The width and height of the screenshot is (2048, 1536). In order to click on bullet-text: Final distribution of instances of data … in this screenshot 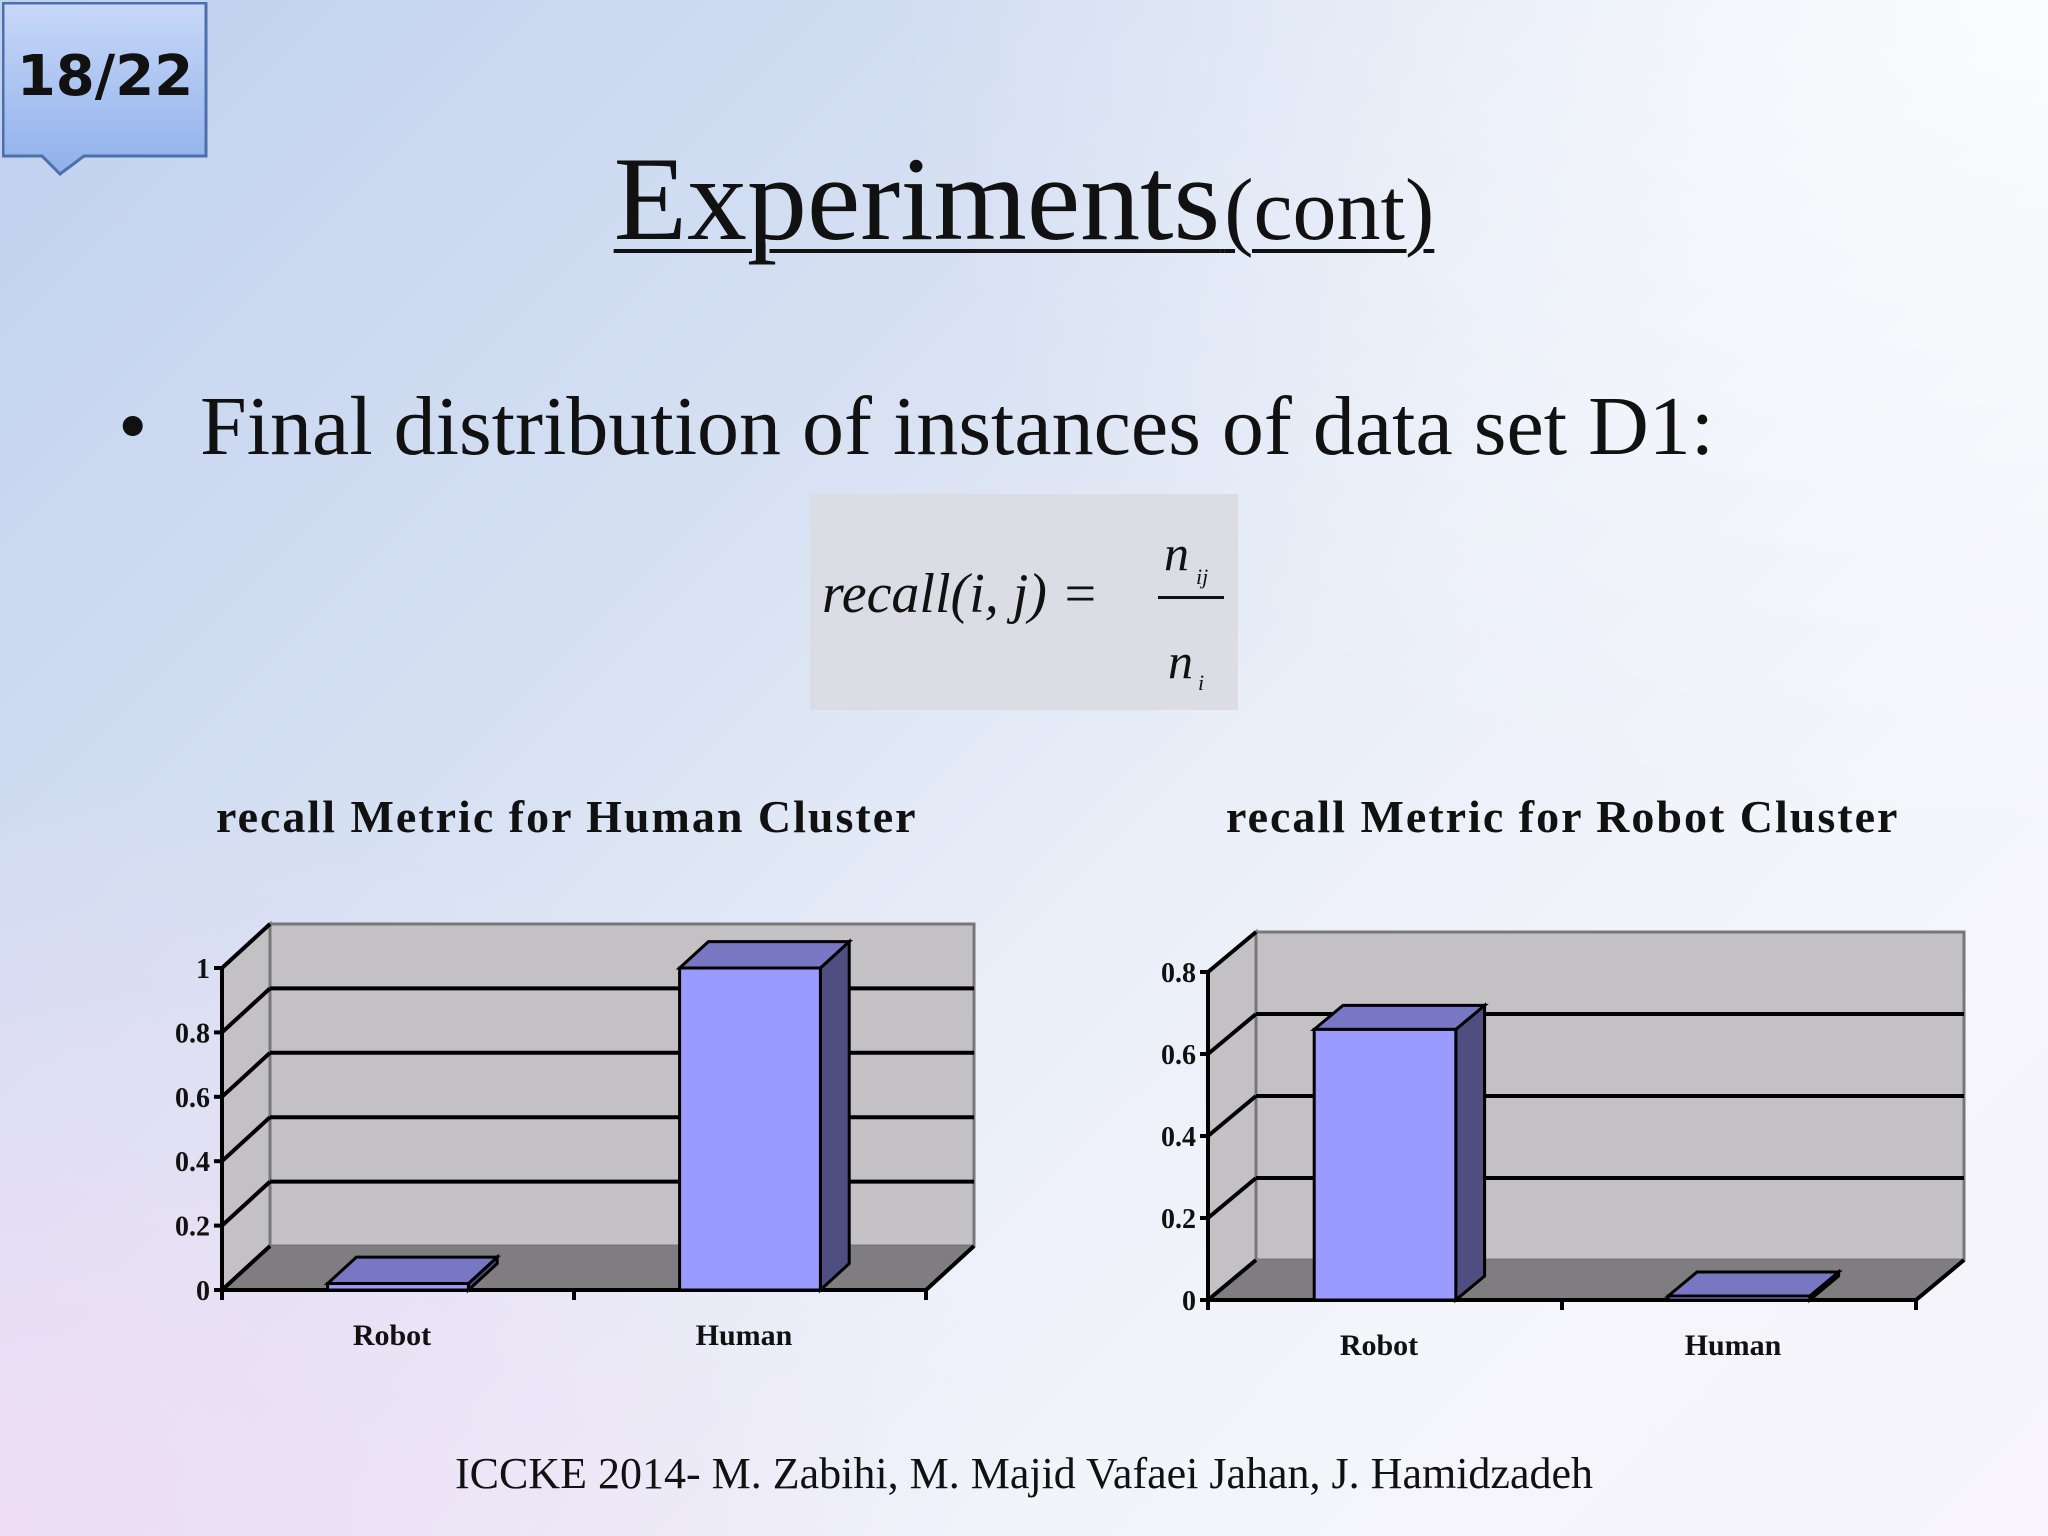, I will do `click(957, 426)`.